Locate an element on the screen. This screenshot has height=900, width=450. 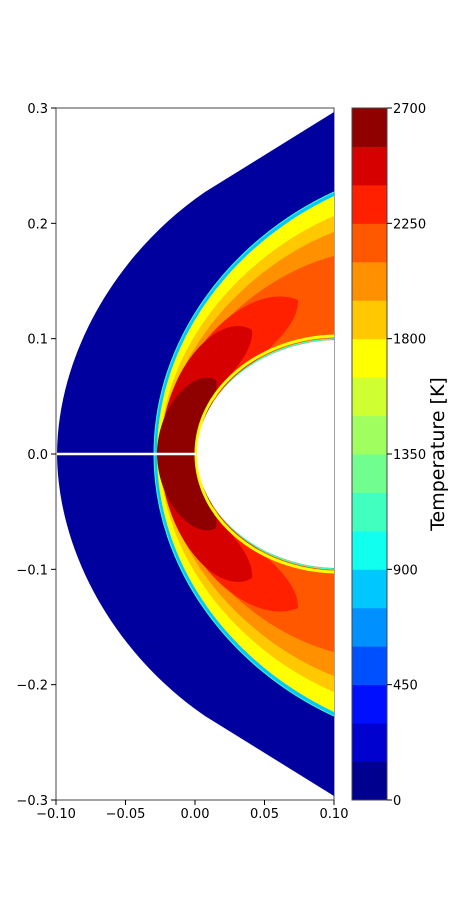
y-tick-label: −0.3 is located at coordinates (32, 801).